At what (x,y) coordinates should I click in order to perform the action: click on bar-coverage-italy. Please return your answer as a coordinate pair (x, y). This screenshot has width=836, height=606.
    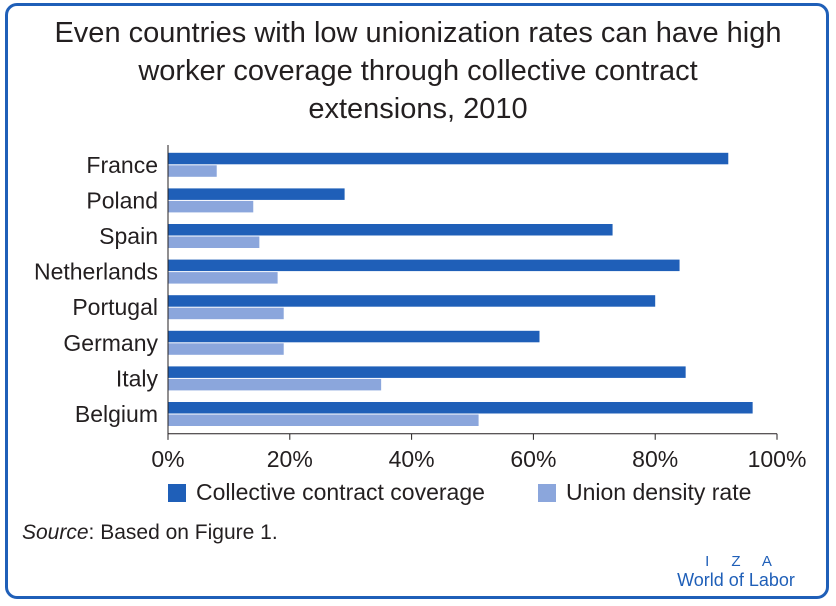
    Looking at the image, I should click on (427, 372).